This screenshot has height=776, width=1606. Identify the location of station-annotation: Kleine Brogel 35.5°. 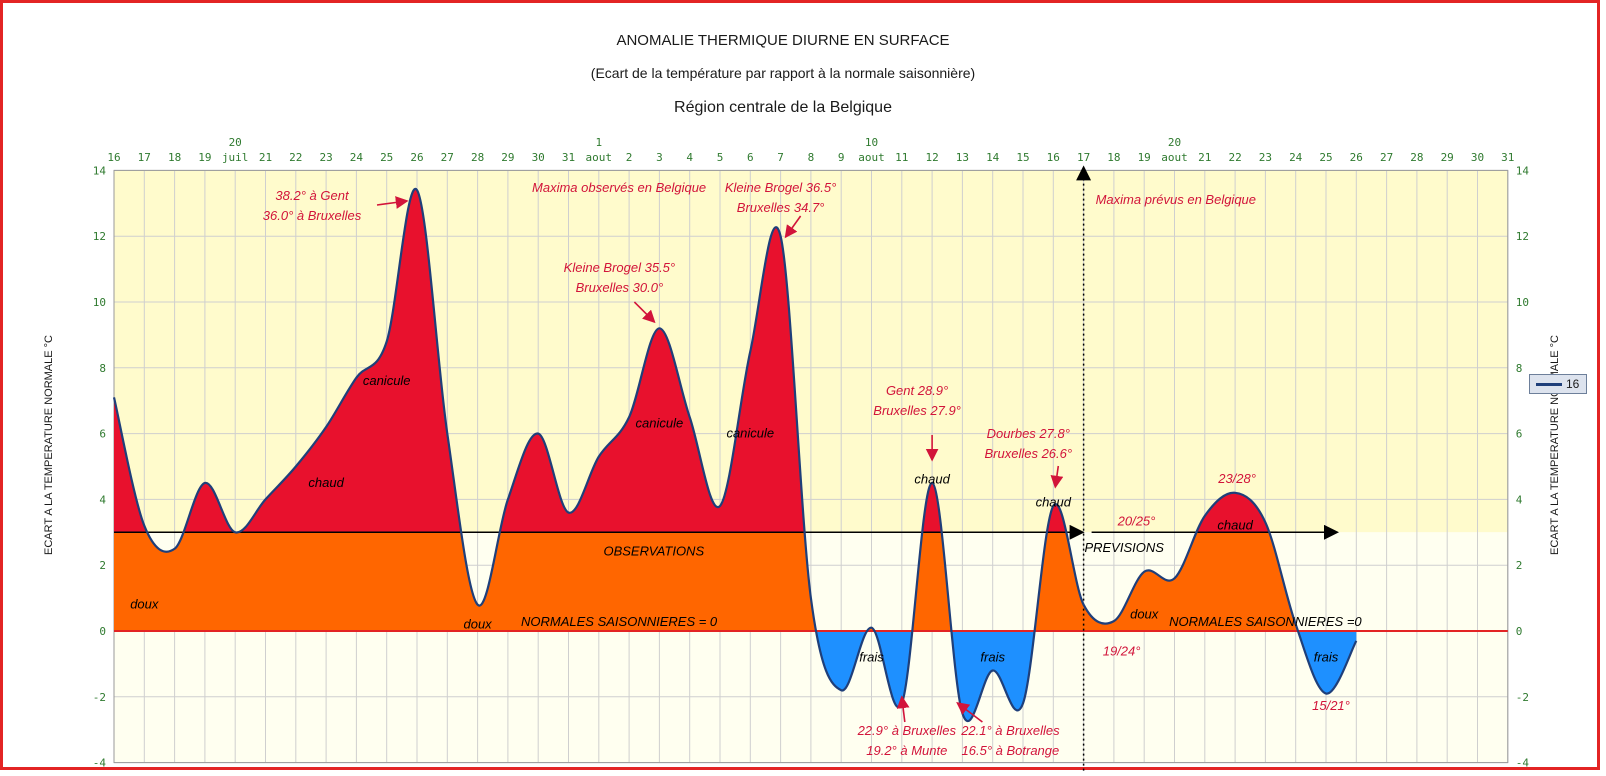
(619, 267).